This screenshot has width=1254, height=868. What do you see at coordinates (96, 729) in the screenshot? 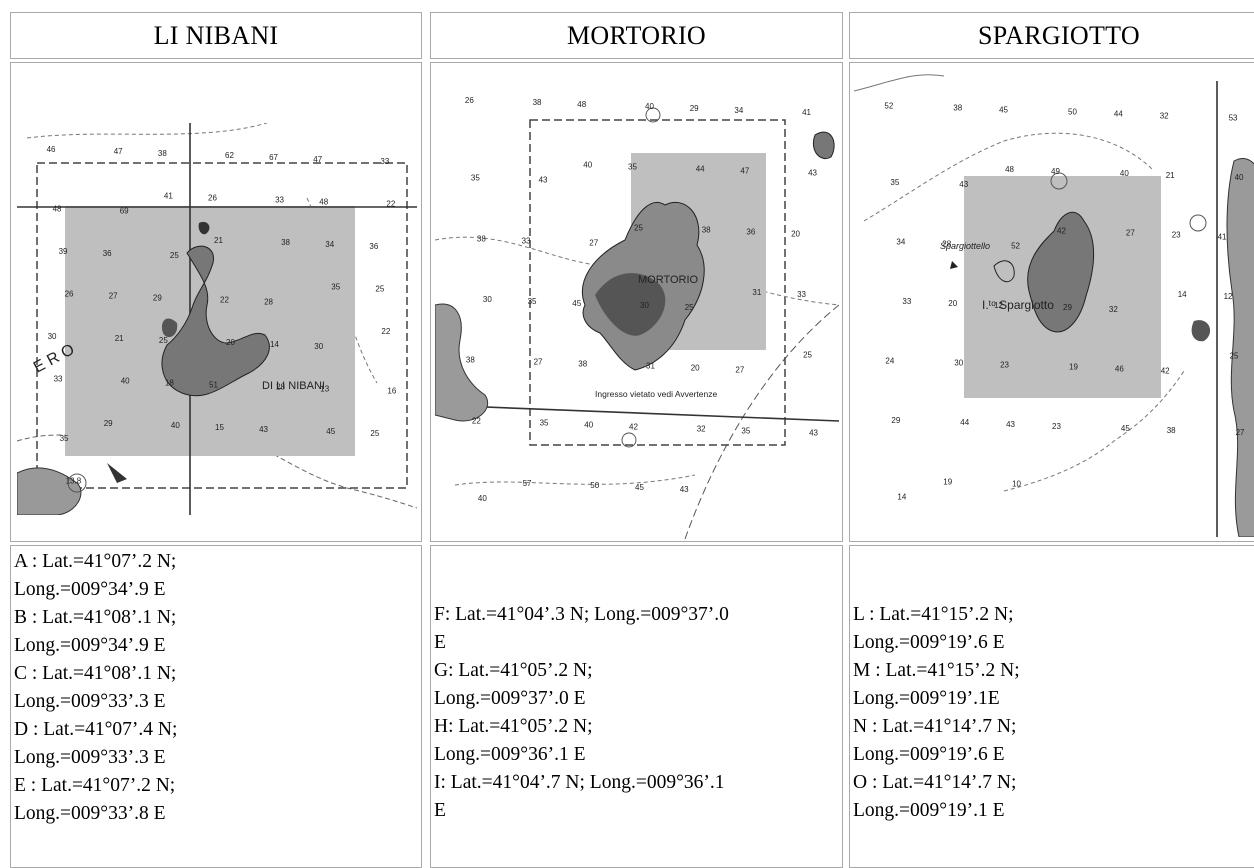
I see `coordinate-line: D : Lat.=41°07’.4 N;` at bounding box center [96, 729].